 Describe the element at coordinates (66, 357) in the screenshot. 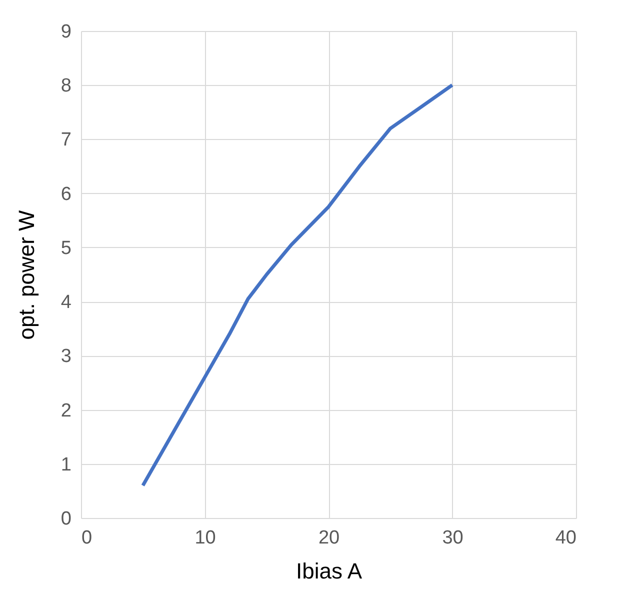

I see `y-tick-label: 3` at that location.